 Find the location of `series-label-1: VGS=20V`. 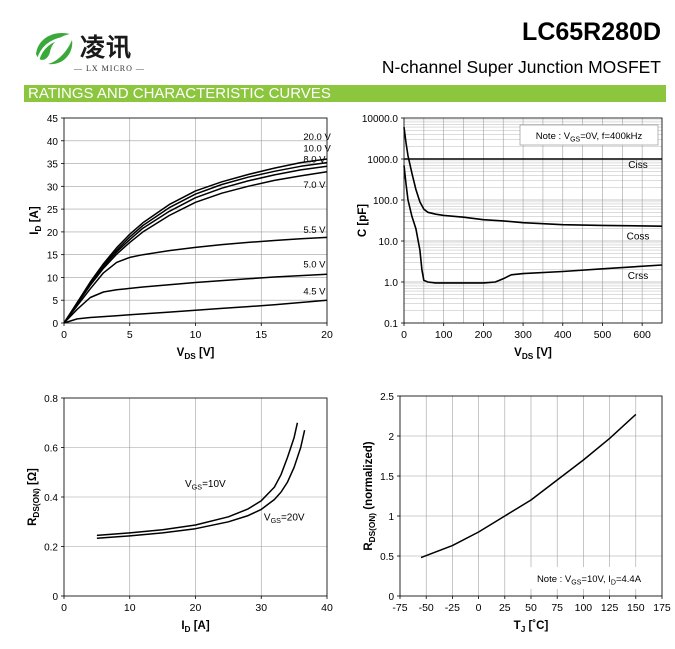

series-label-1: VGS=20V is located at coordinates (284, 519).